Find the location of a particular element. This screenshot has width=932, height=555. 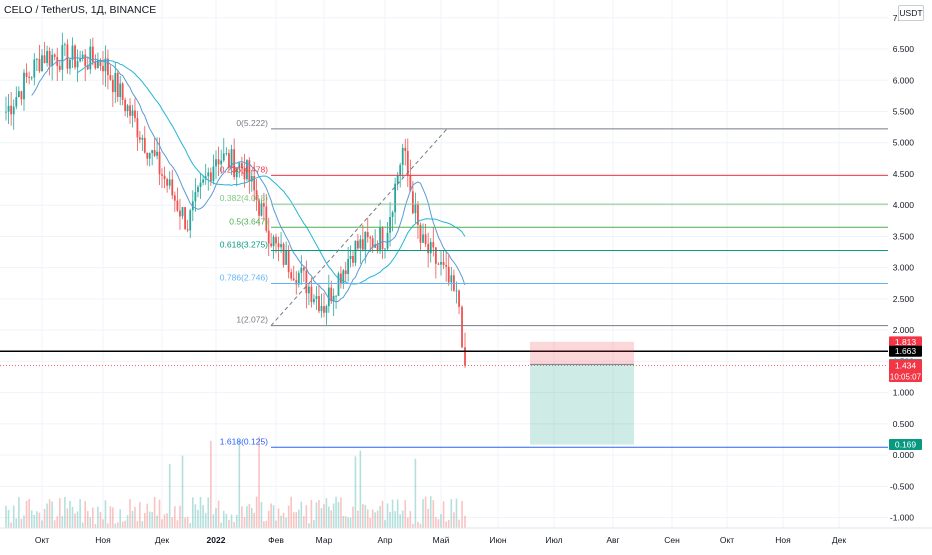

price-tick-label: 6.500 is located at coordinates (904, 49).